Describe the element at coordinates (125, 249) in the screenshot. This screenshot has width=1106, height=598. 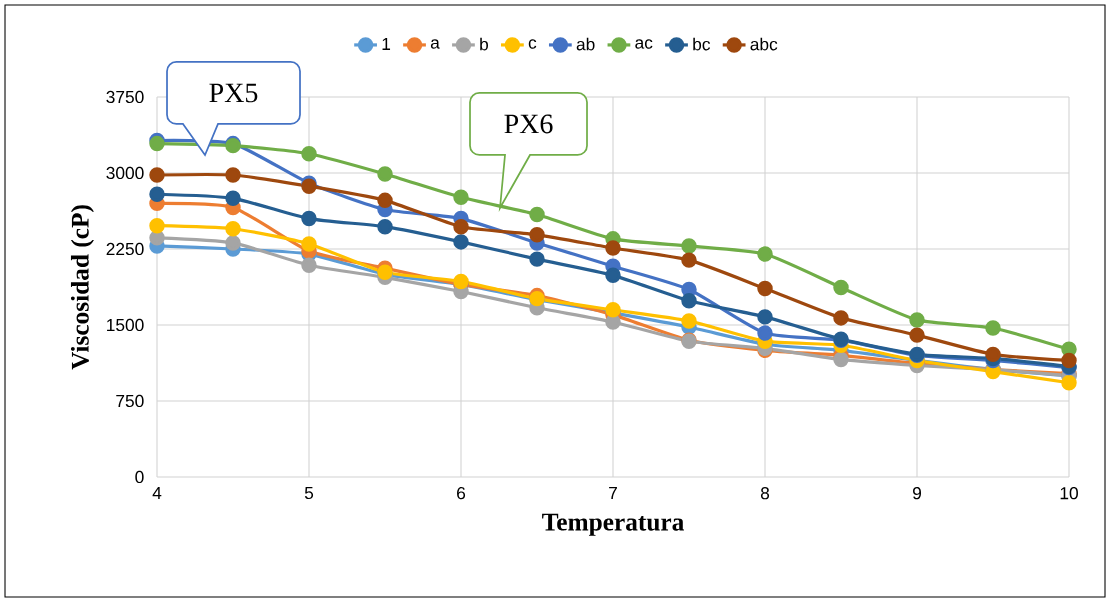
I see `y-tick-label: 2250` at that location.